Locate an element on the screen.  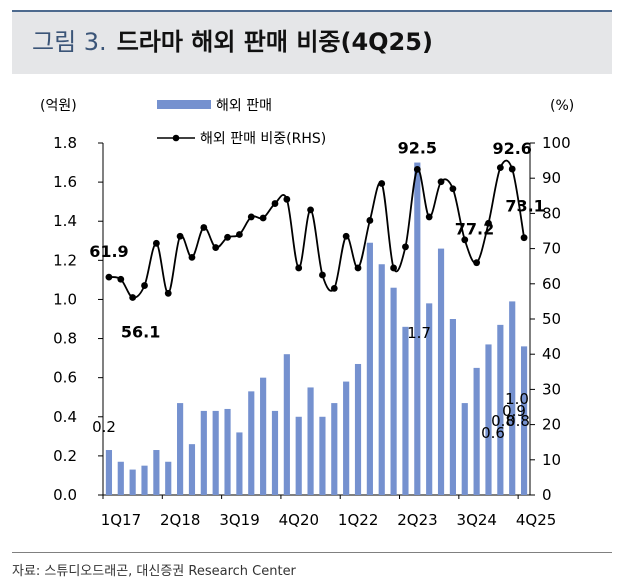
x-tick-label: 4Q20 is located at coordinates (299, 520).